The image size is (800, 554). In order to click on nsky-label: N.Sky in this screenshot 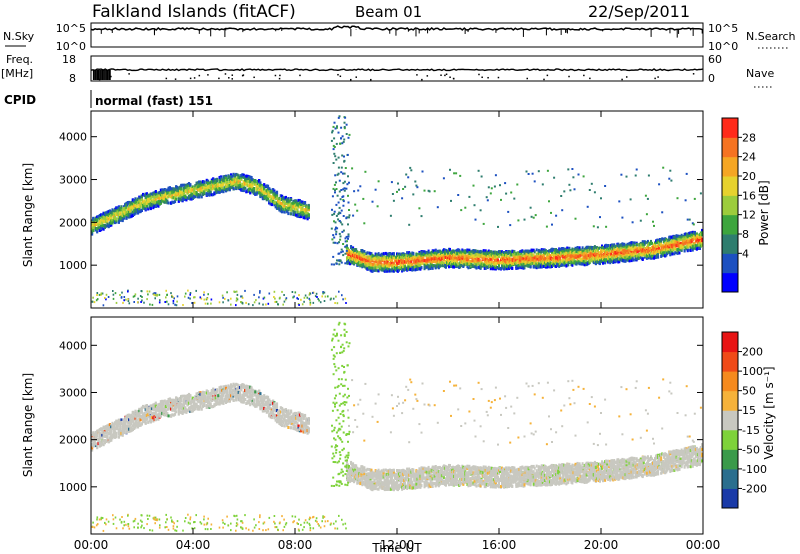, I will do `click(19, 36)`.